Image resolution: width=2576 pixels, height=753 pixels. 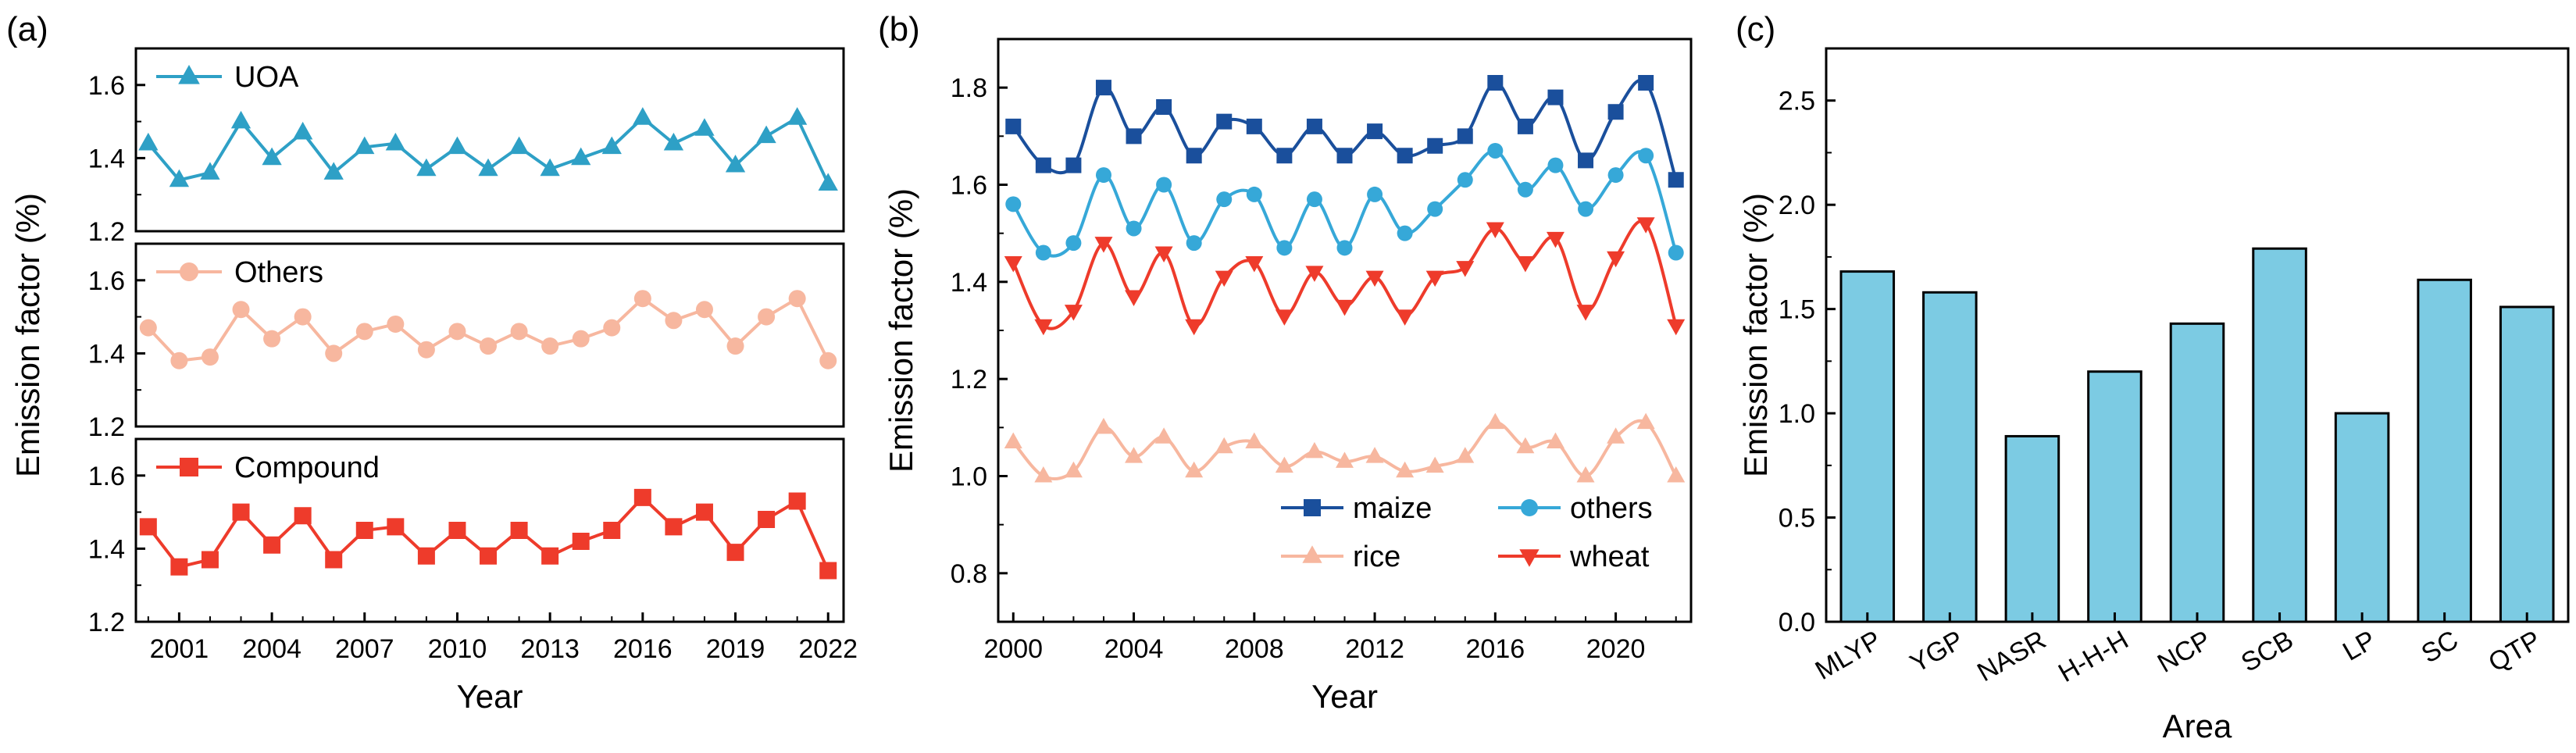 I want to click on y-tick-label: 1.5, so click(x=1797, y=310).